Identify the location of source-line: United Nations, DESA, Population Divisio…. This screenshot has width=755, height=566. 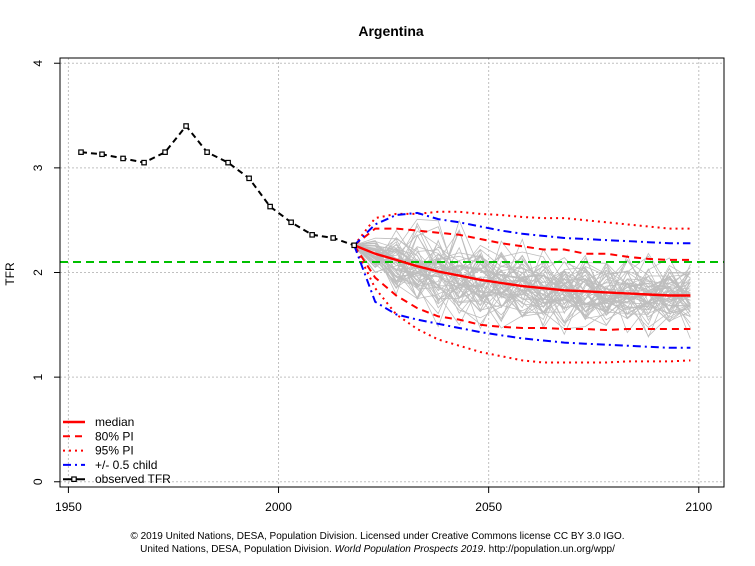
(377, 549).